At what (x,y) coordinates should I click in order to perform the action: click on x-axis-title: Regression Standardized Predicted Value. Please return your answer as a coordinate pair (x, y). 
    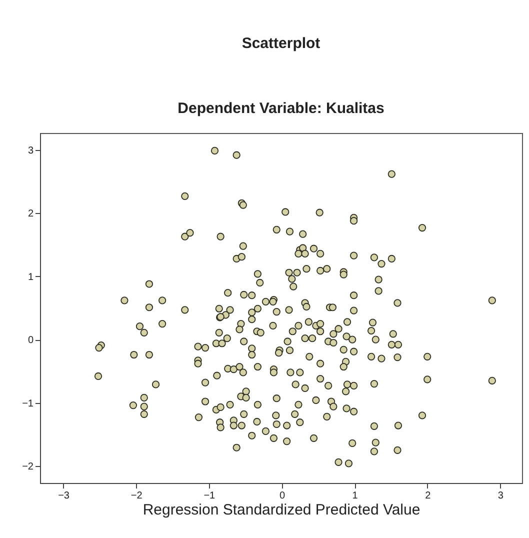
    Looking at the image, I should click on (281, 510).